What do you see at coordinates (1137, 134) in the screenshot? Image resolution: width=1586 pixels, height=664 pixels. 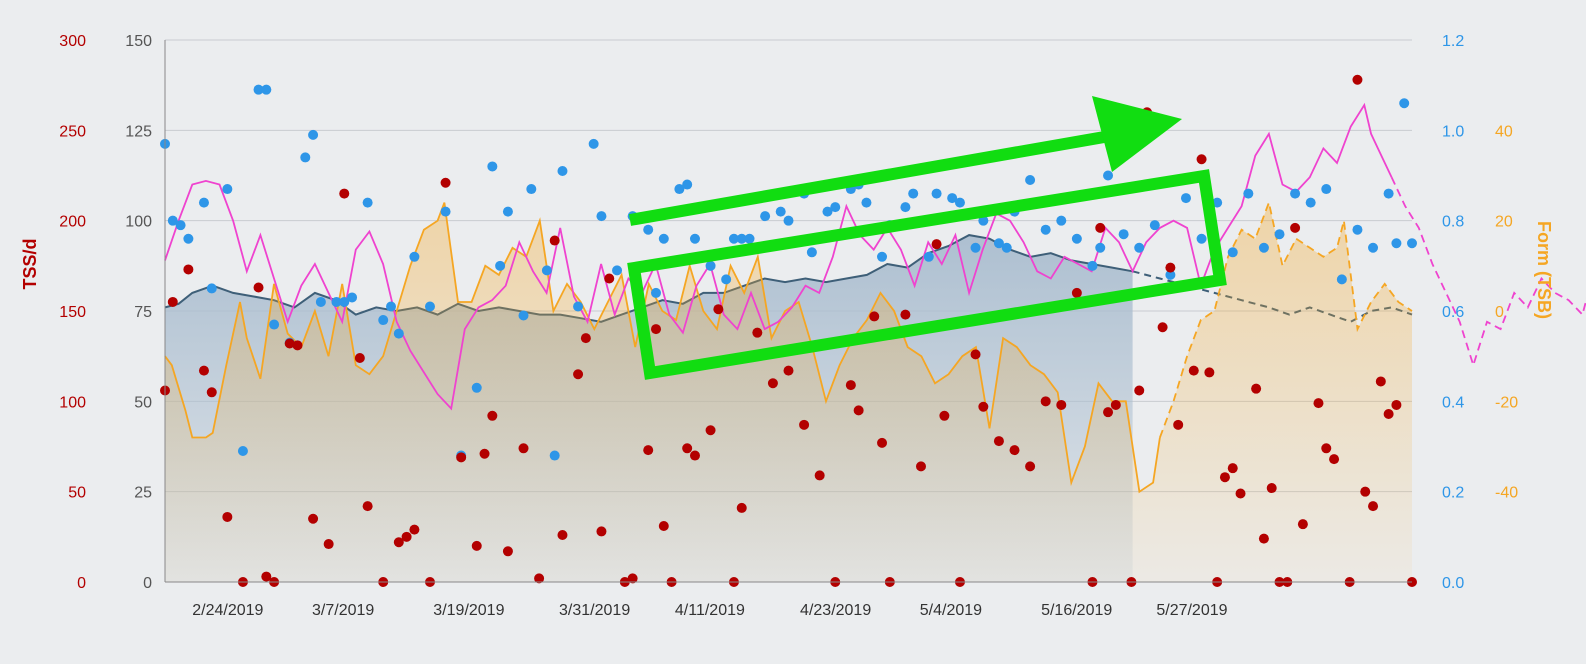 I see `annotation-arrow-head` at bounding box center [1137, 134].